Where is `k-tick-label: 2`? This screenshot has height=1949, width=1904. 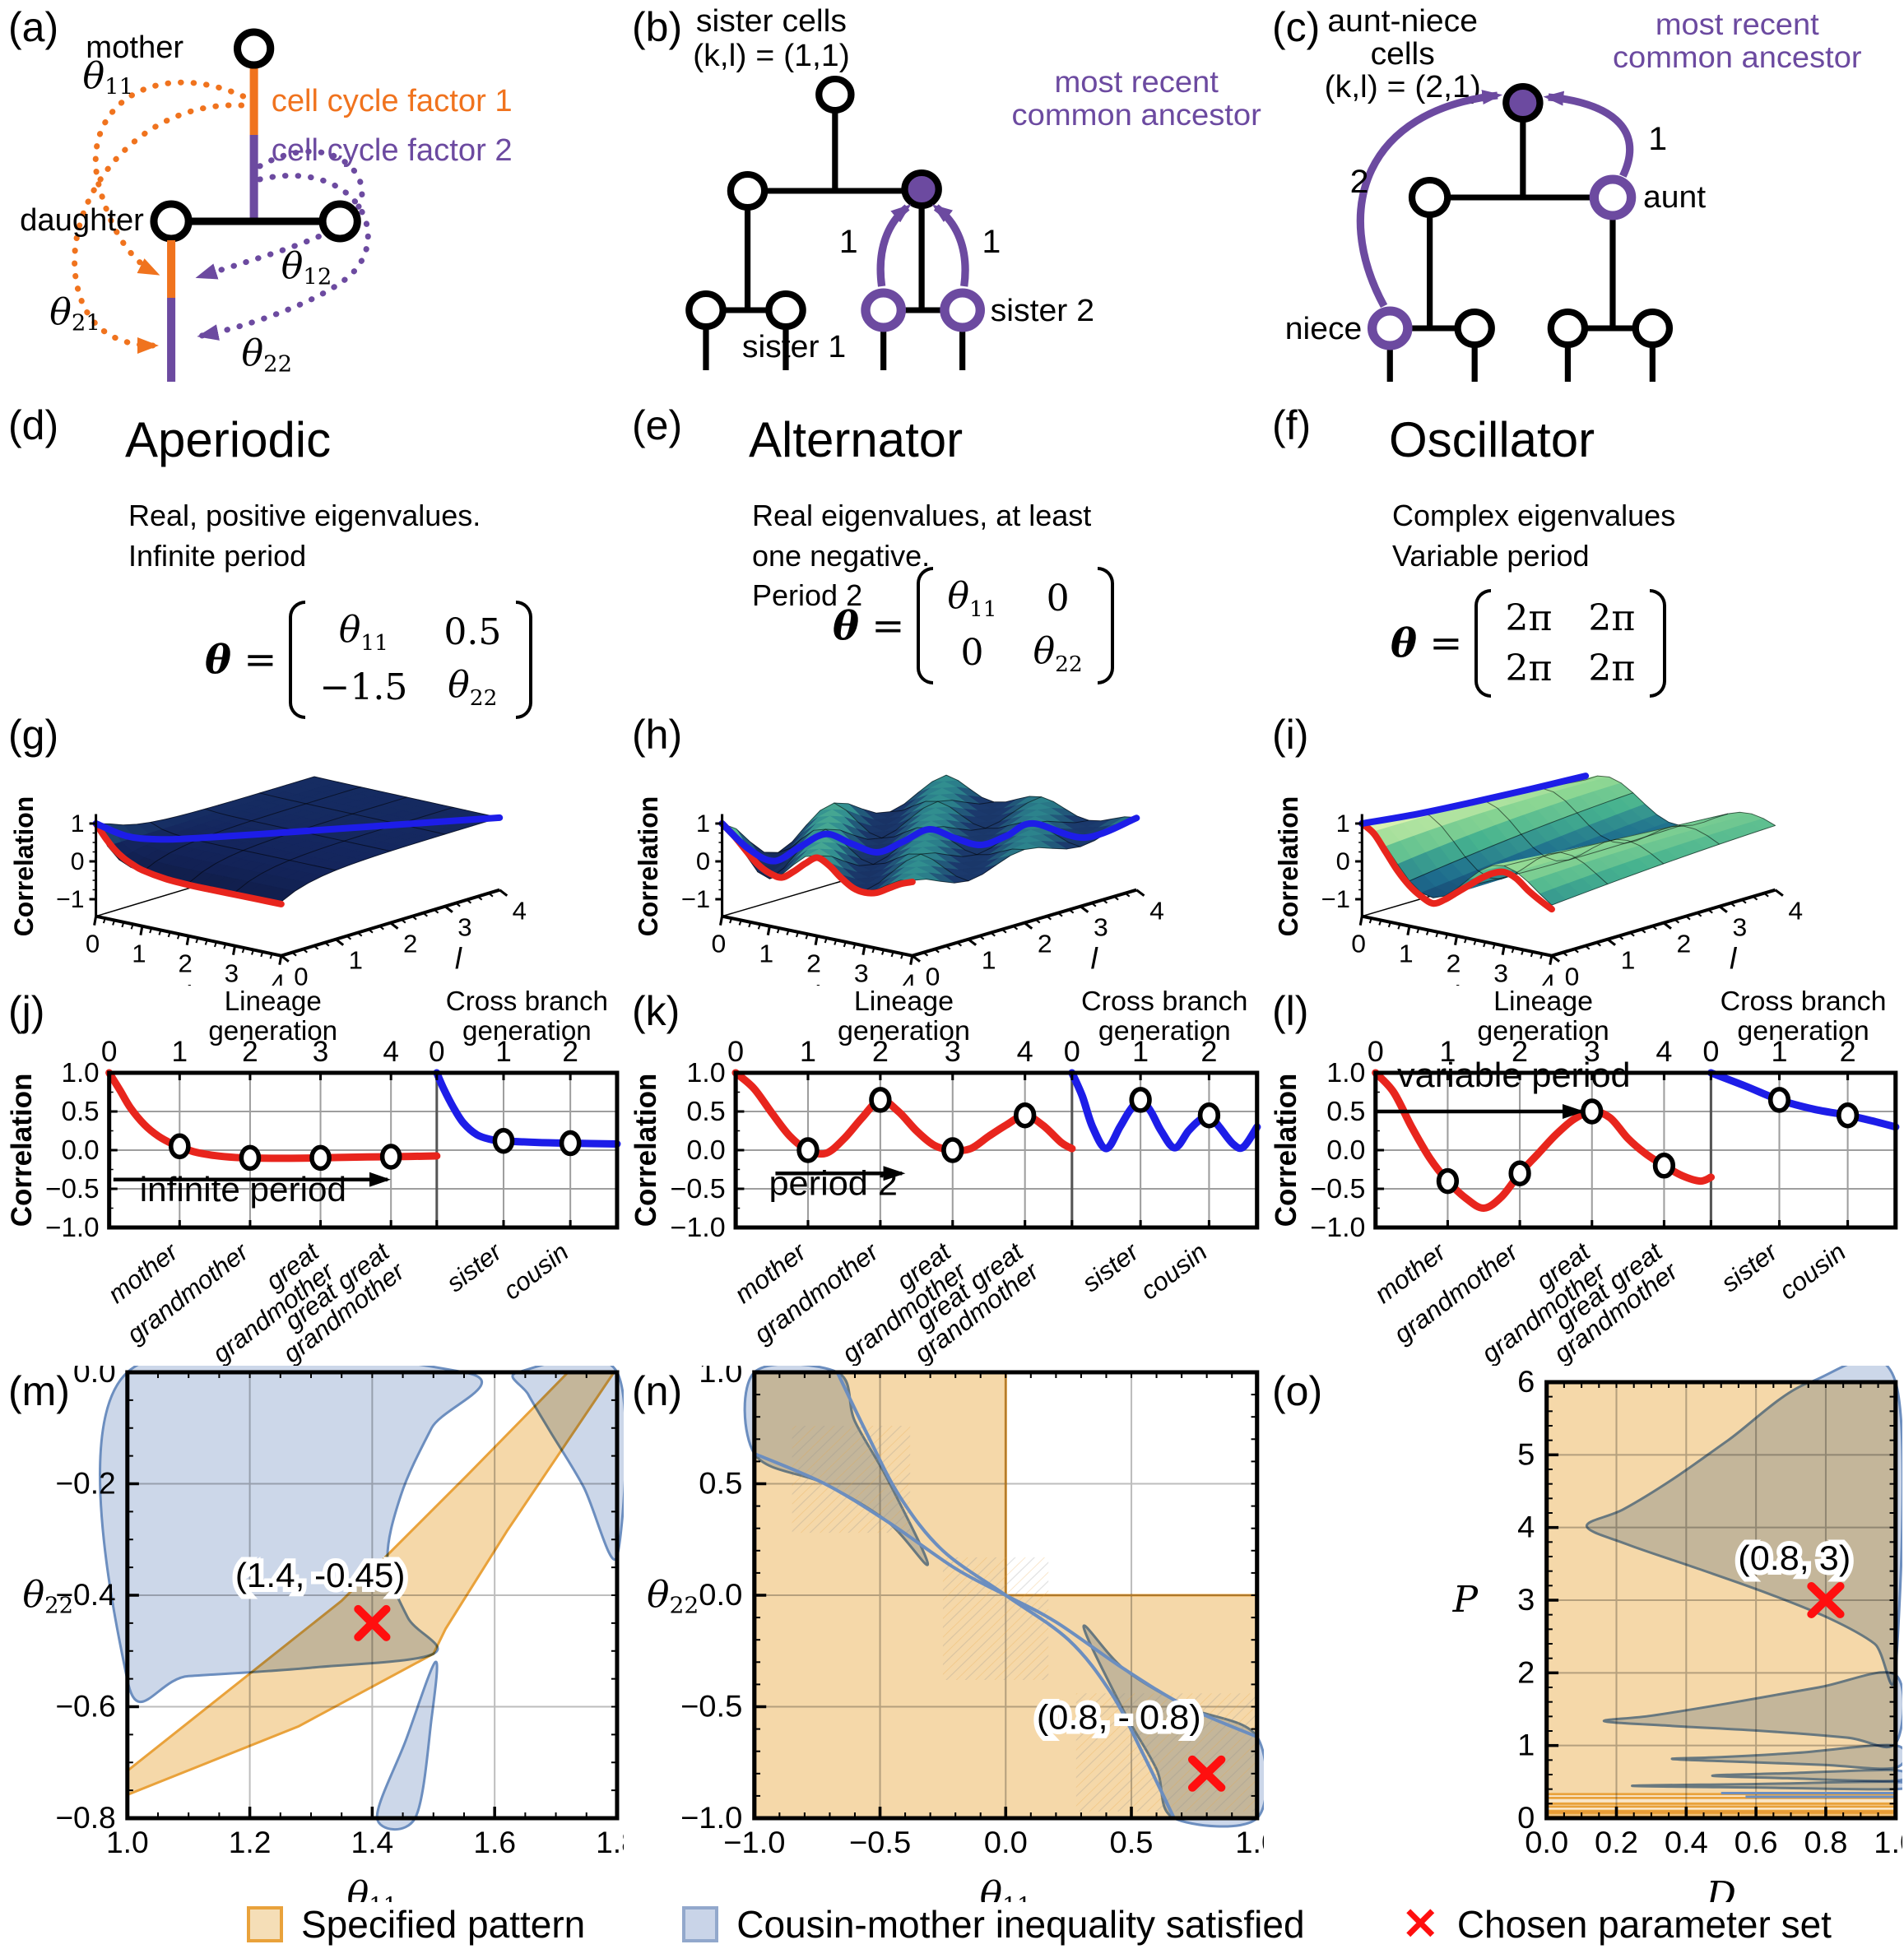
k-tick-label: 2 is located at coordinates (186, 963).